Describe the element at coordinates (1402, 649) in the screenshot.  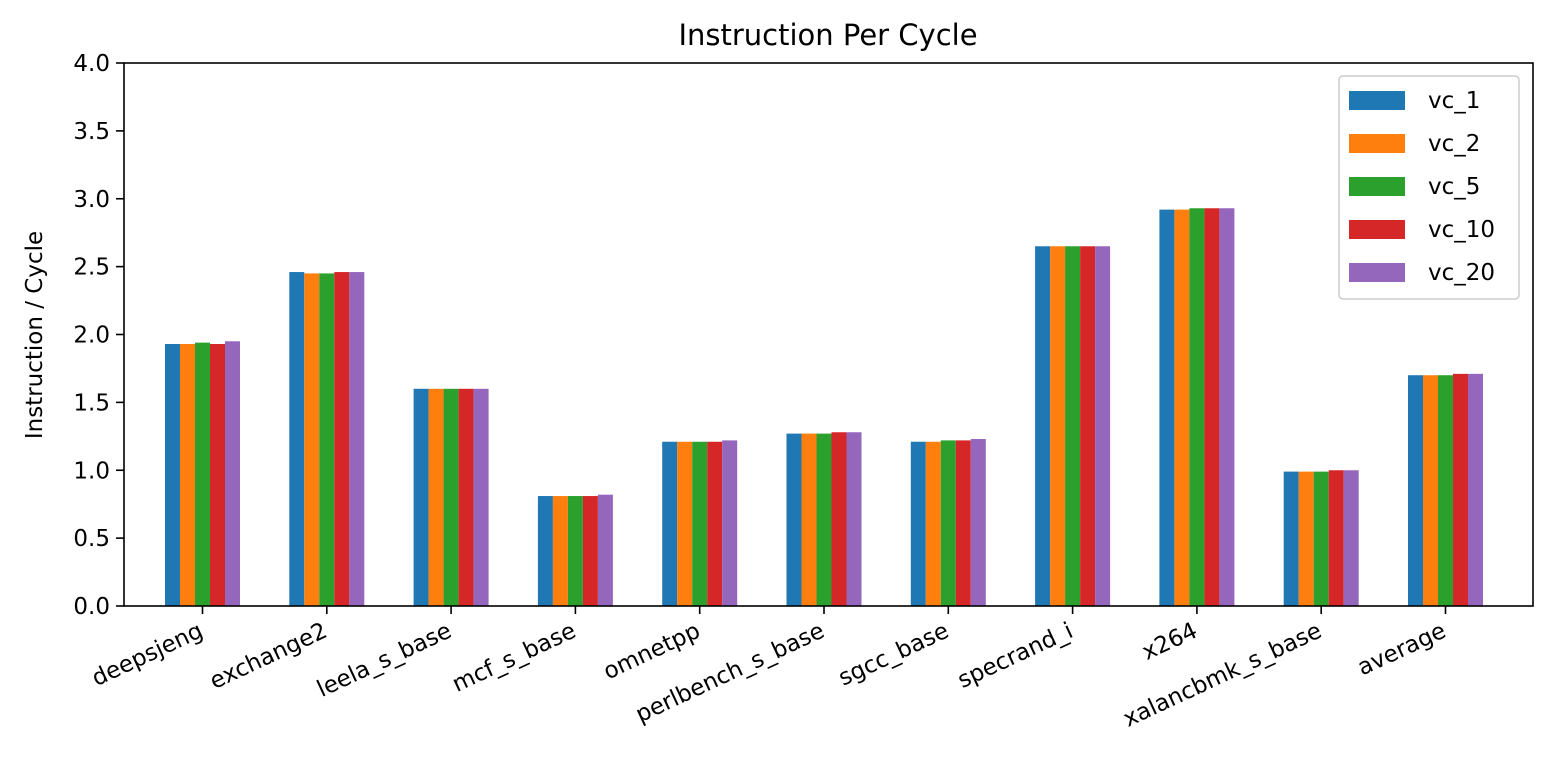
I see `x-tick-label: average` at that location.